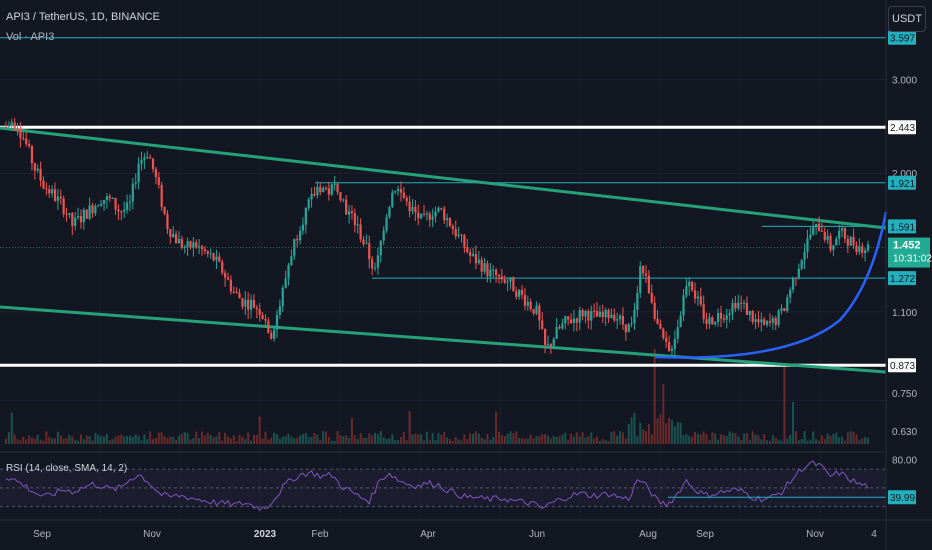  Describe the element at coordinates (771, 285) in the screenshot. I see `rounding-curve` at that location.